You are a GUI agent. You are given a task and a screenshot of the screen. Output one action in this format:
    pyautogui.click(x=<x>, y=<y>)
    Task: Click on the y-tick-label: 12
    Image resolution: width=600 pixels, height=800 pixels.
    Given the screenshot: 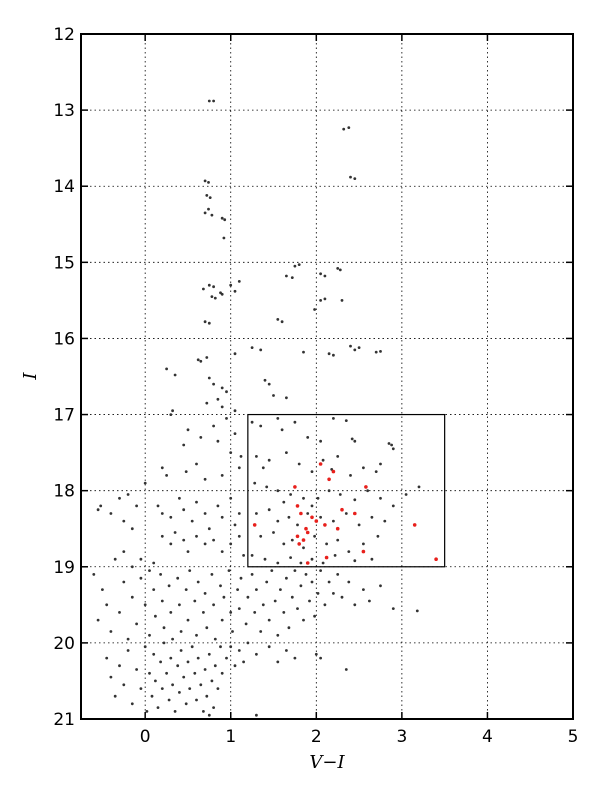 What is the action you would take?
    pyautogui.click(x=64, y=35)
    